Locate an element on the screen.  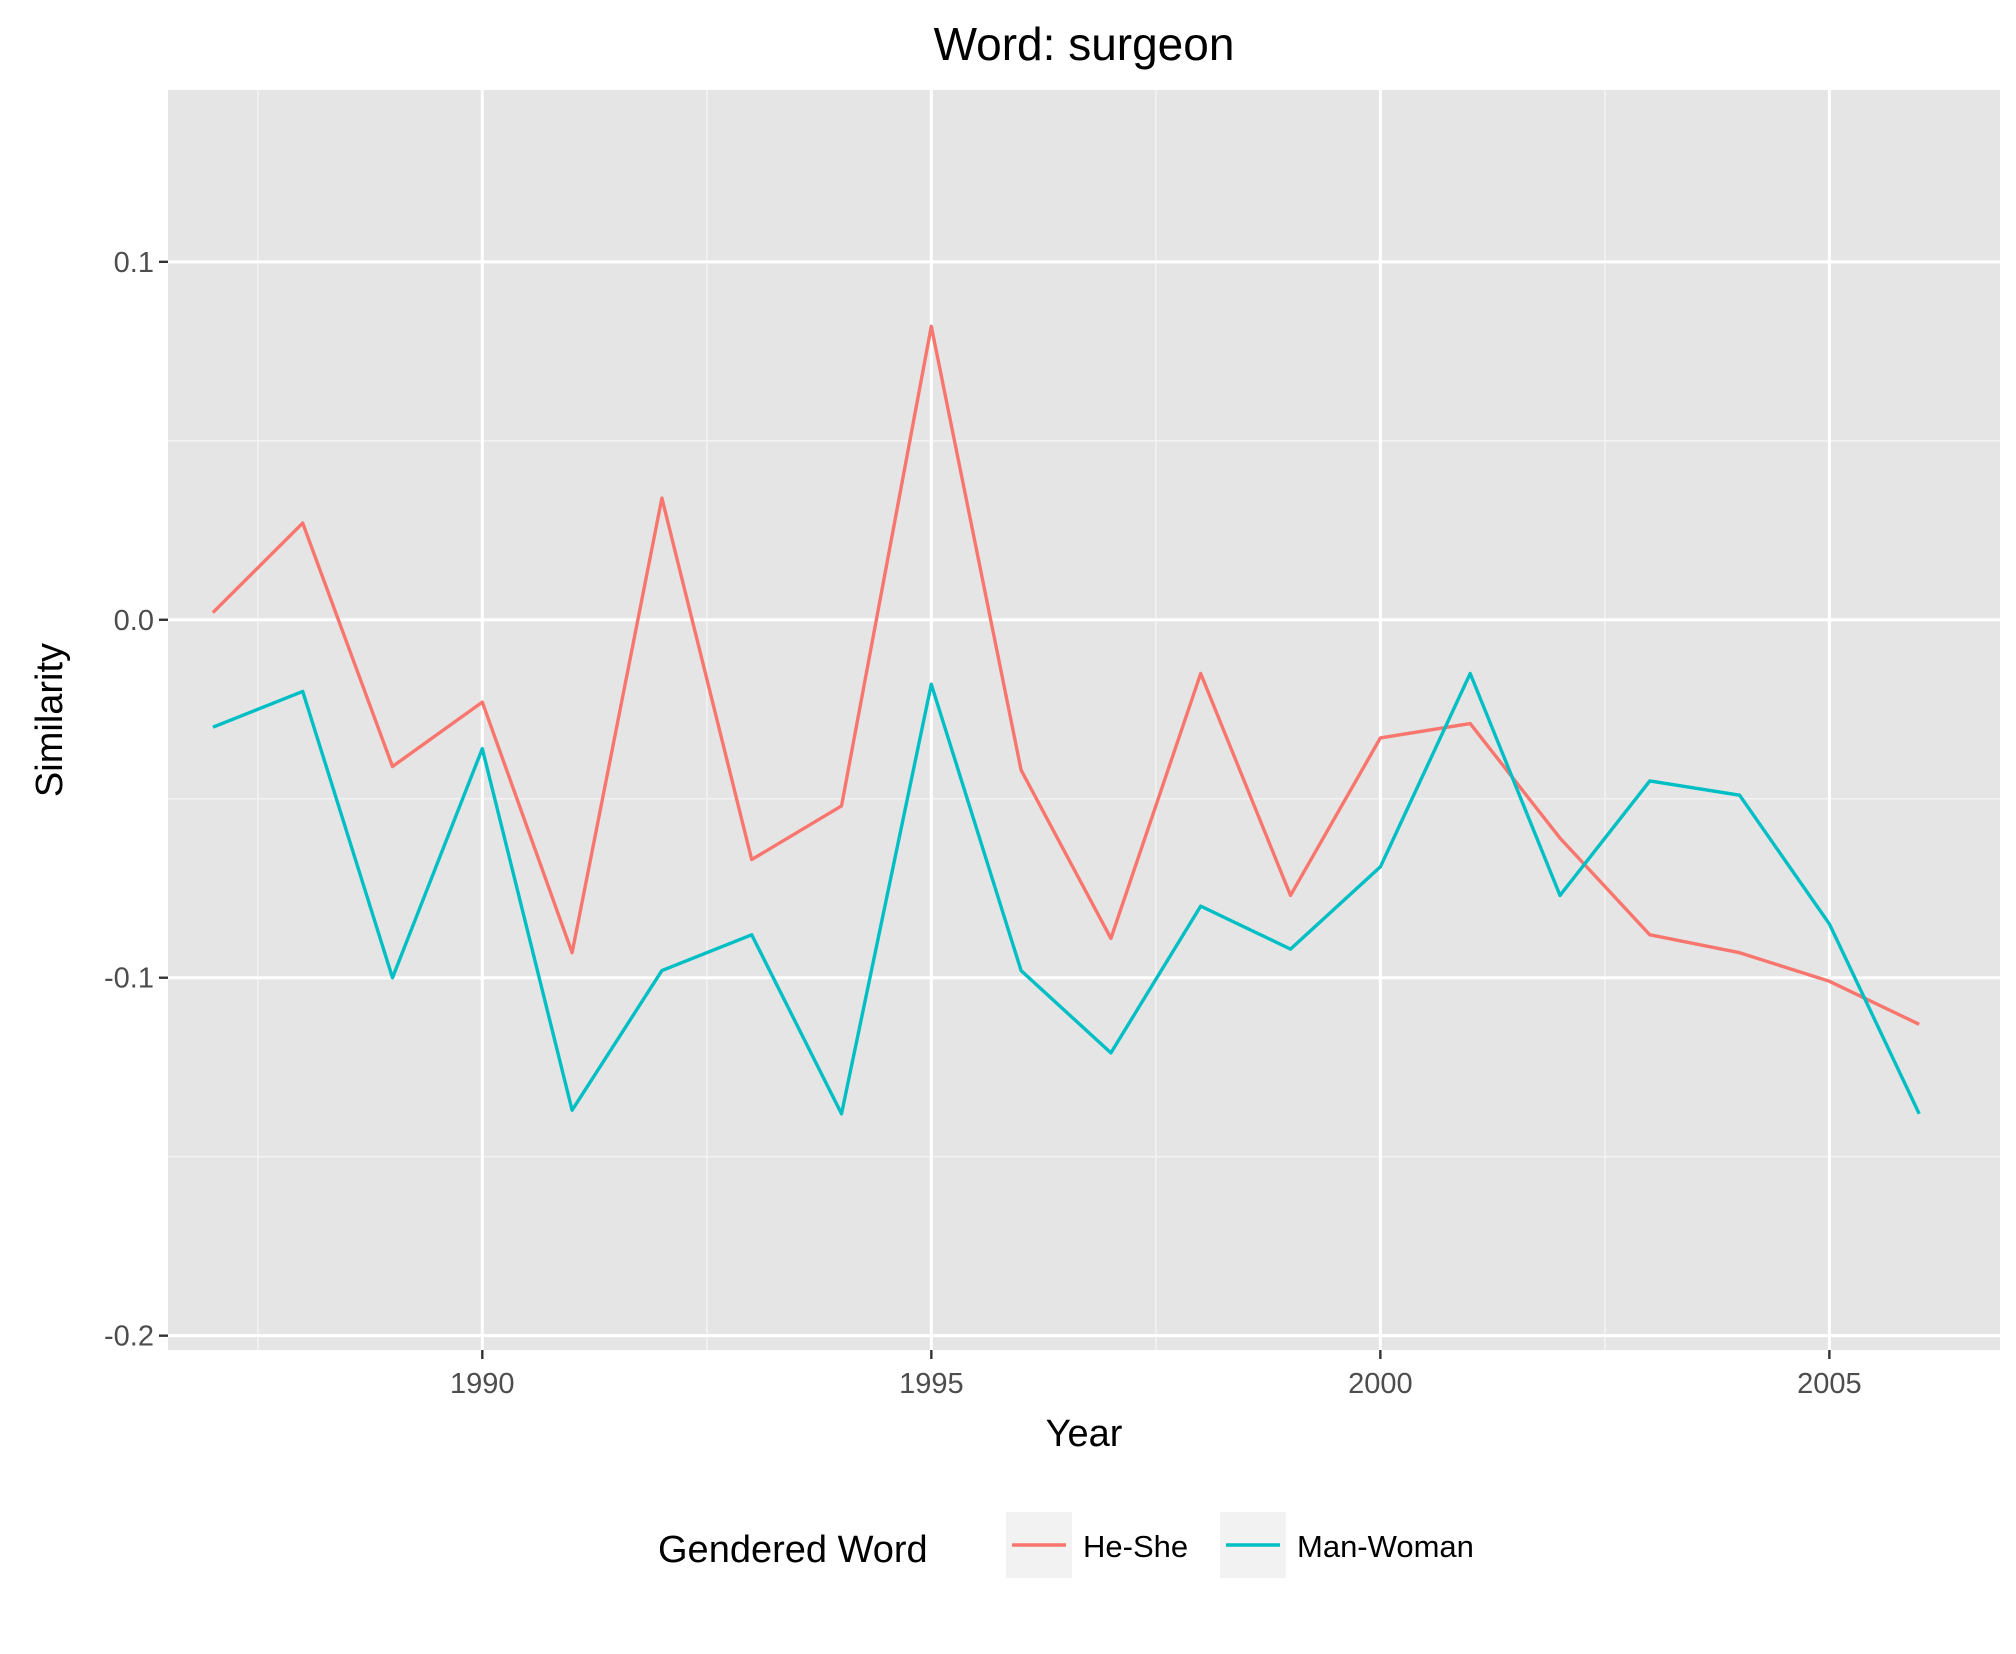
y-tick-label: -0.2 is located at coordinates (129, 1337).